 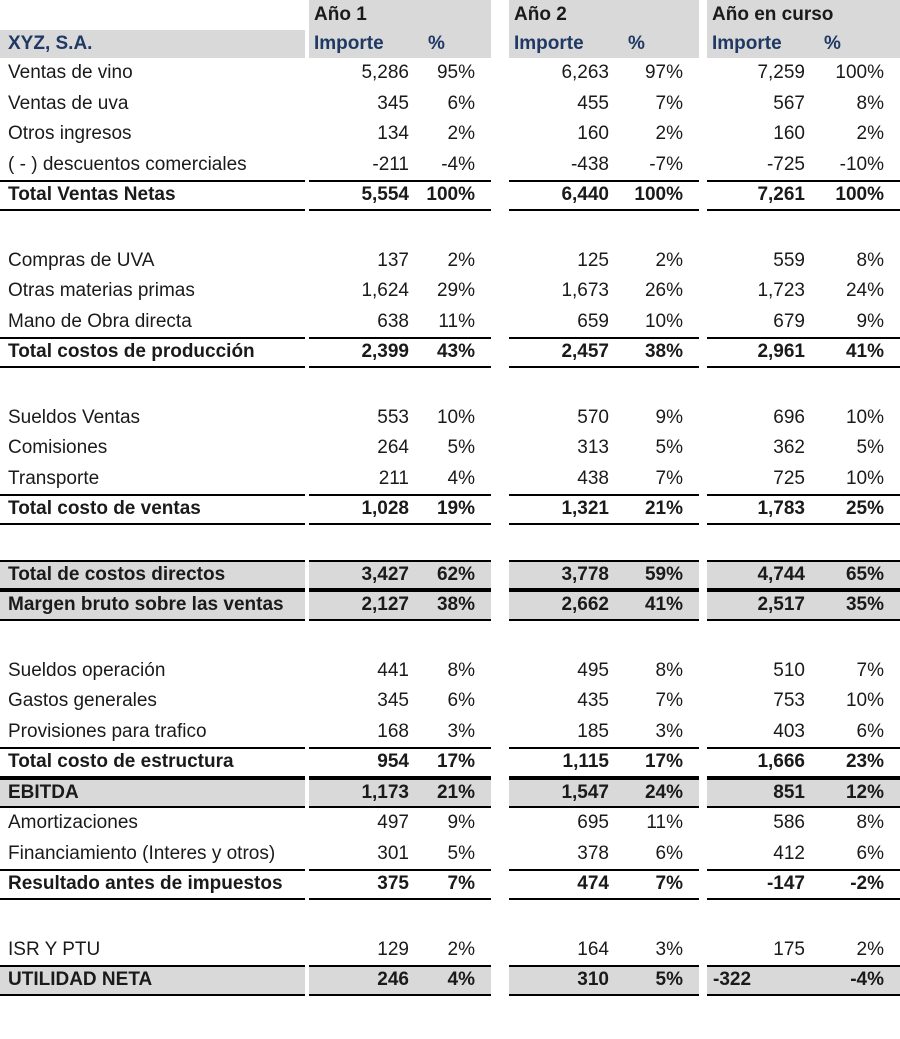 What do you see at coordinates (450, 542) in the screenshot?
I see `spacer-row` at bounding box center [450, 542].